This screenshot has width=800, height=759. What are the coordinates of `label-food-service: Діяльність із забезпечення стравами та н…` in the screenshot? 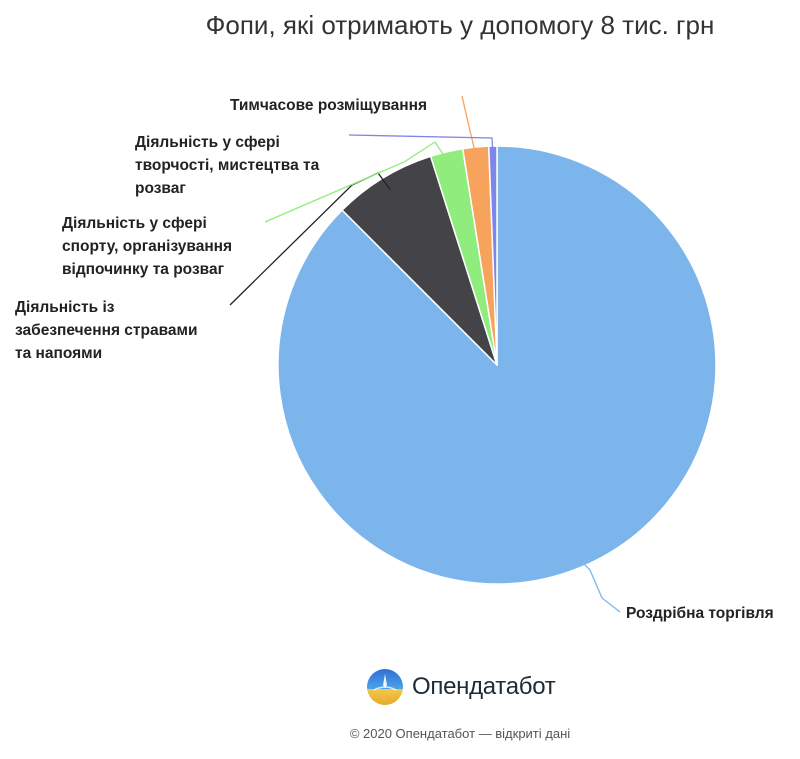 It's located at (108, 330).